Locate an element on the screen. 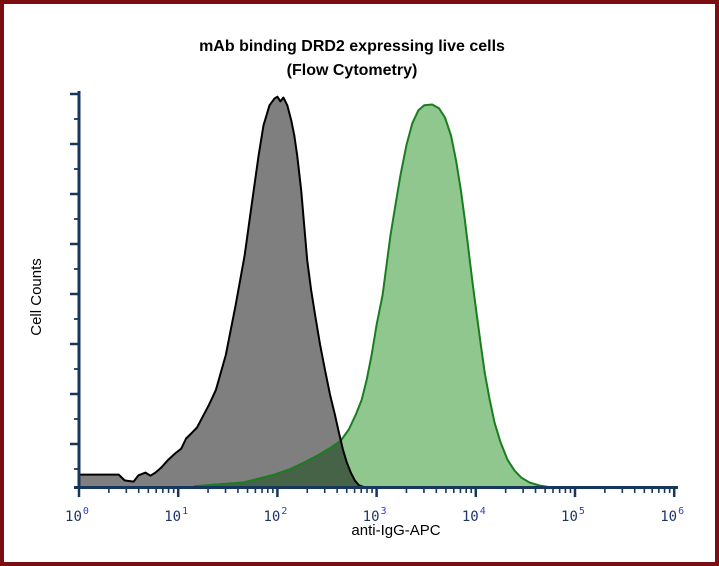 The image size is (719, 566). x-tick-label: 10⁶ is located at coordinates (672, 515).